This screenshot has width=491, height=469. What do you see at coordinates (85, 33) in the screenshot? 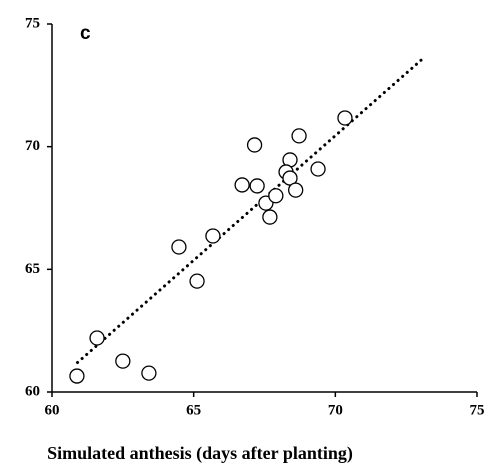
I see `panel-label: c` at bounding box center [85, 33].